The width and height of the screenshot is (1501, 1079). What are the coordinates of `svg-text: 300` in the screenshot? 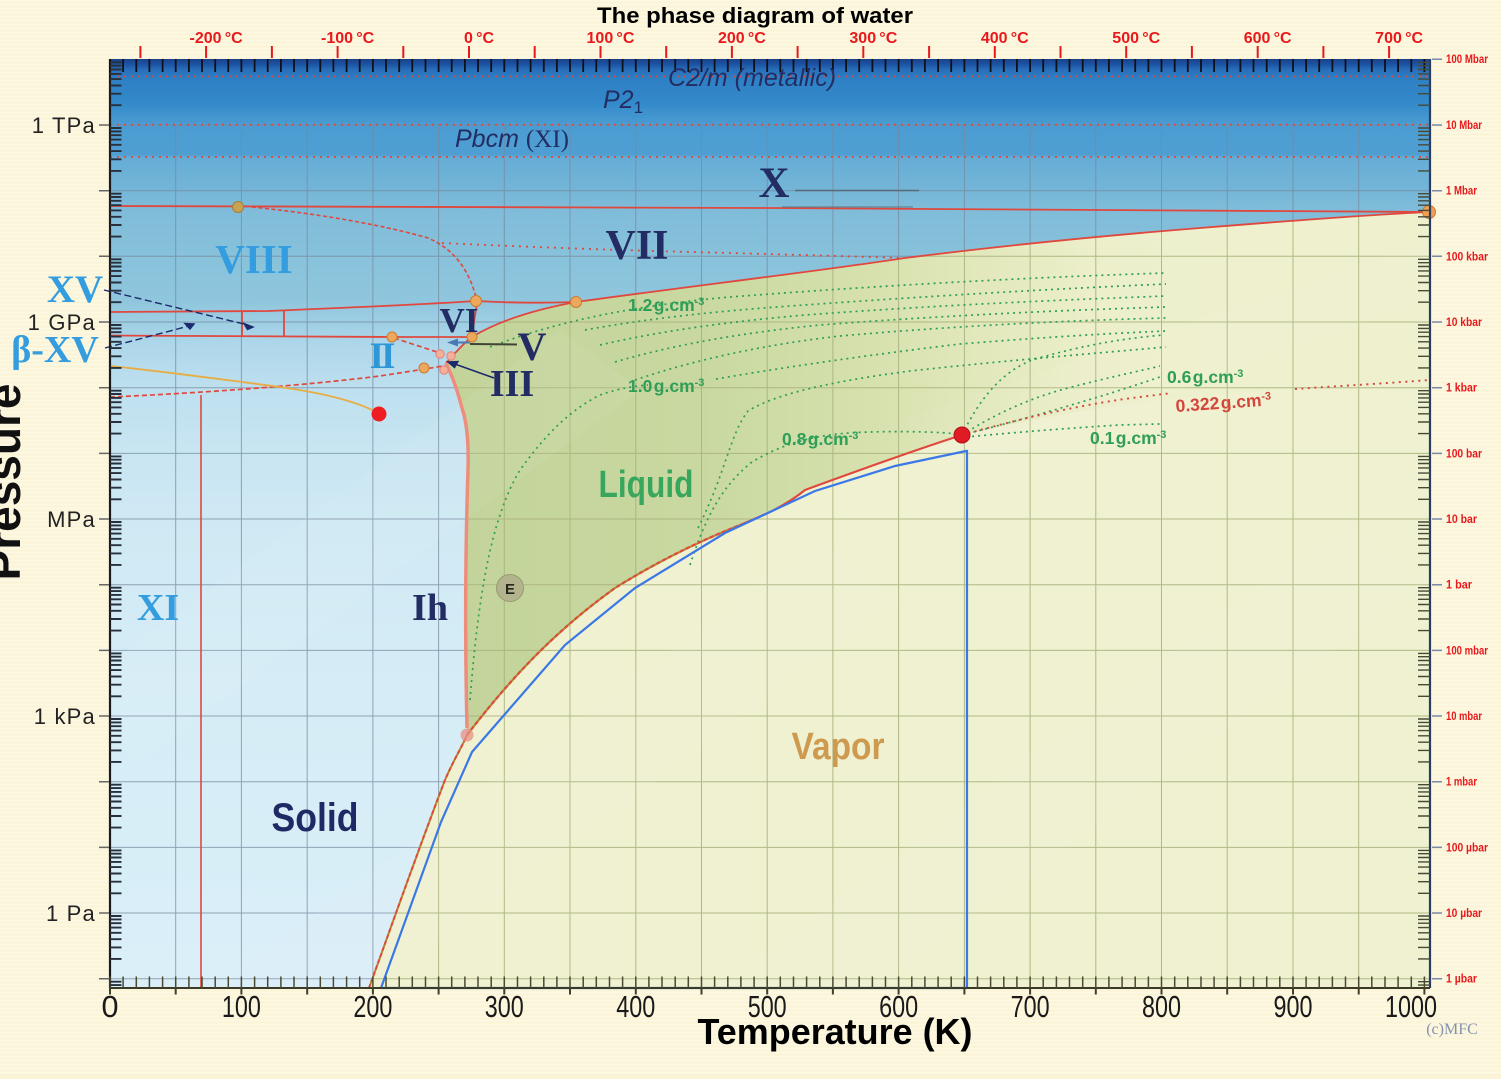 It's located at (504, 1006).